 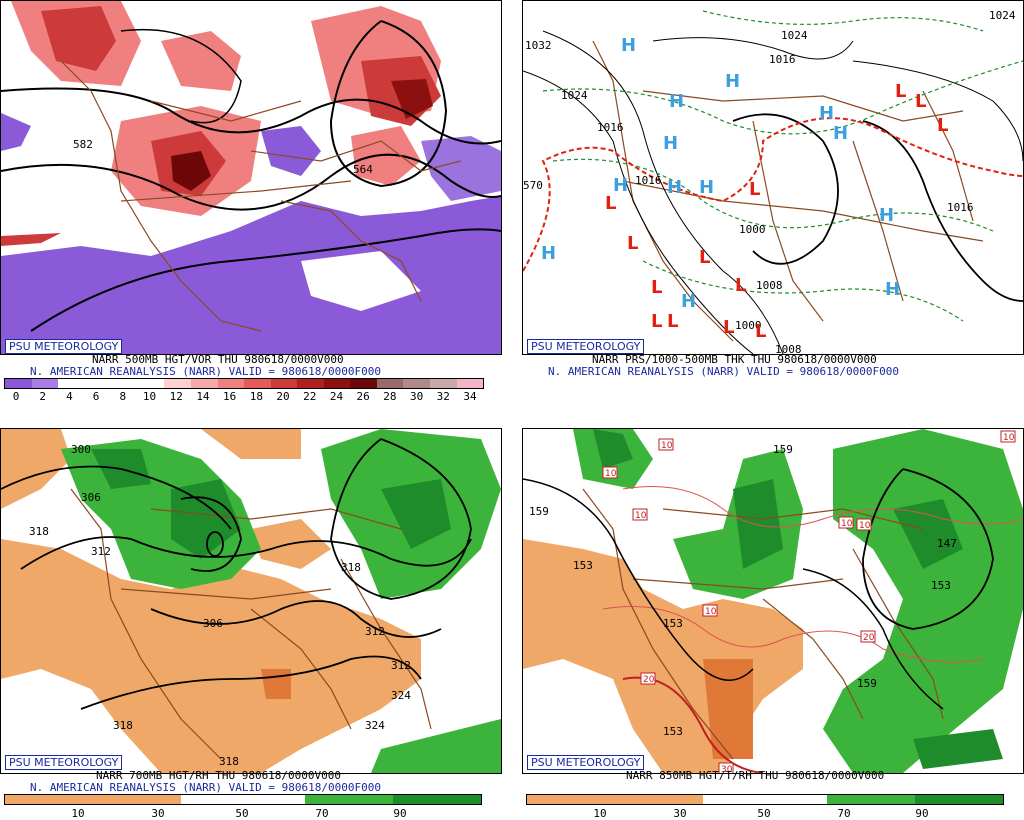 What do you see at coordinates (361, 281) in the screenshot?
I see `white-gap` at bounding box center [361, 281].